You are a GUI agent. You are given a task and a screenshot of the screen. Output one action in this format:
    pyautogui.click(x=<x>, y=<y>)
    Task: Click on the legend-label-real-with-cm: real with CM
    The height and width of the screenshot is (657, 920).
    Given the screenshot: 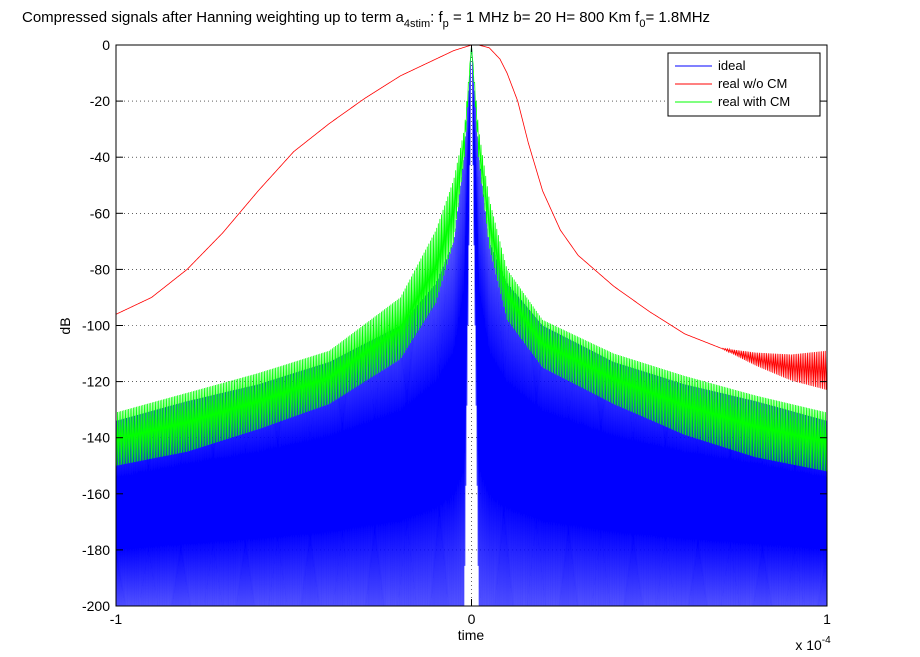 What is the action you would take?
    pyautogui.click(x=754, y=101)
    